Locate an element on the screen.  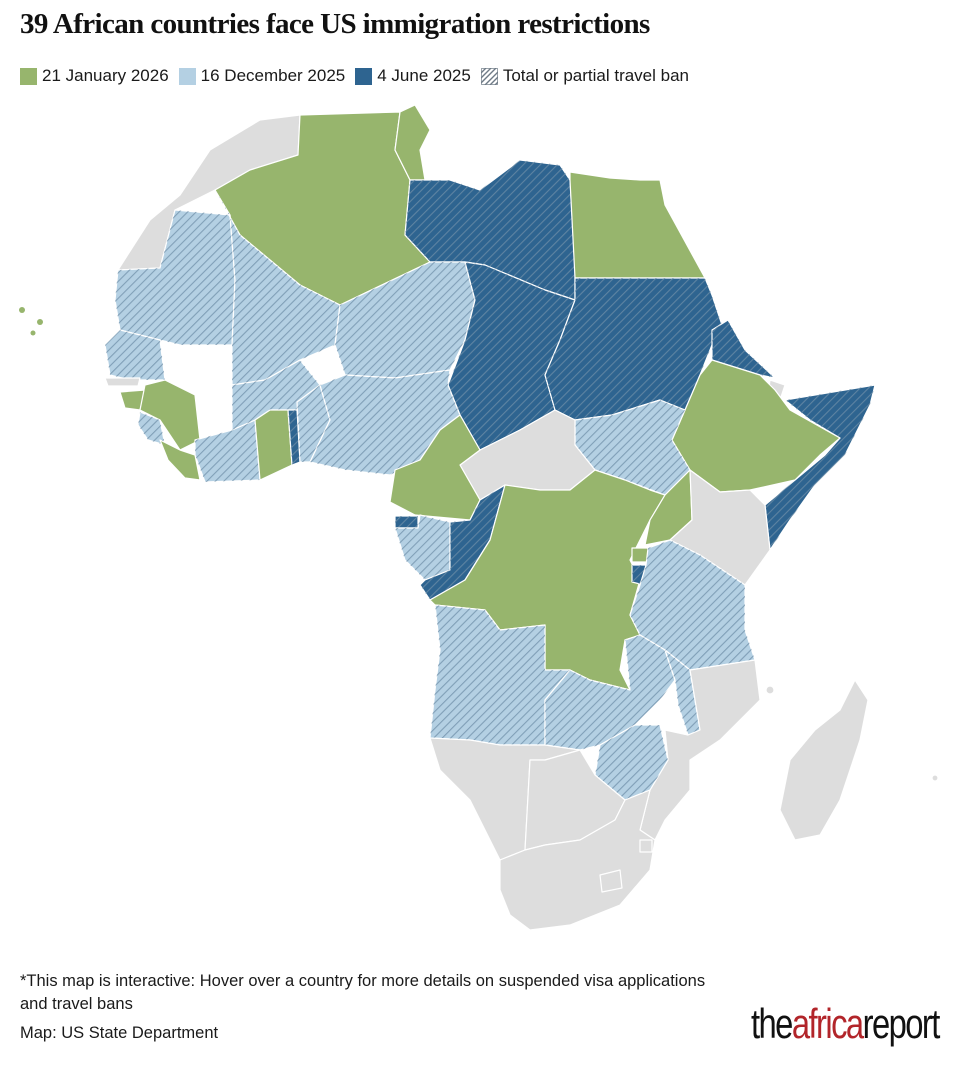
country-rwanda is located at coordinates (640, 555).